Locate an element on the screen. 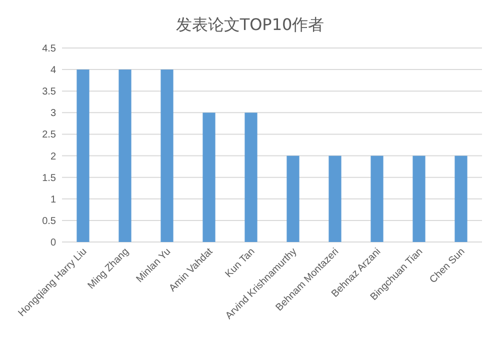  y-tick-label: 0 is located at coordinates (53, 243).